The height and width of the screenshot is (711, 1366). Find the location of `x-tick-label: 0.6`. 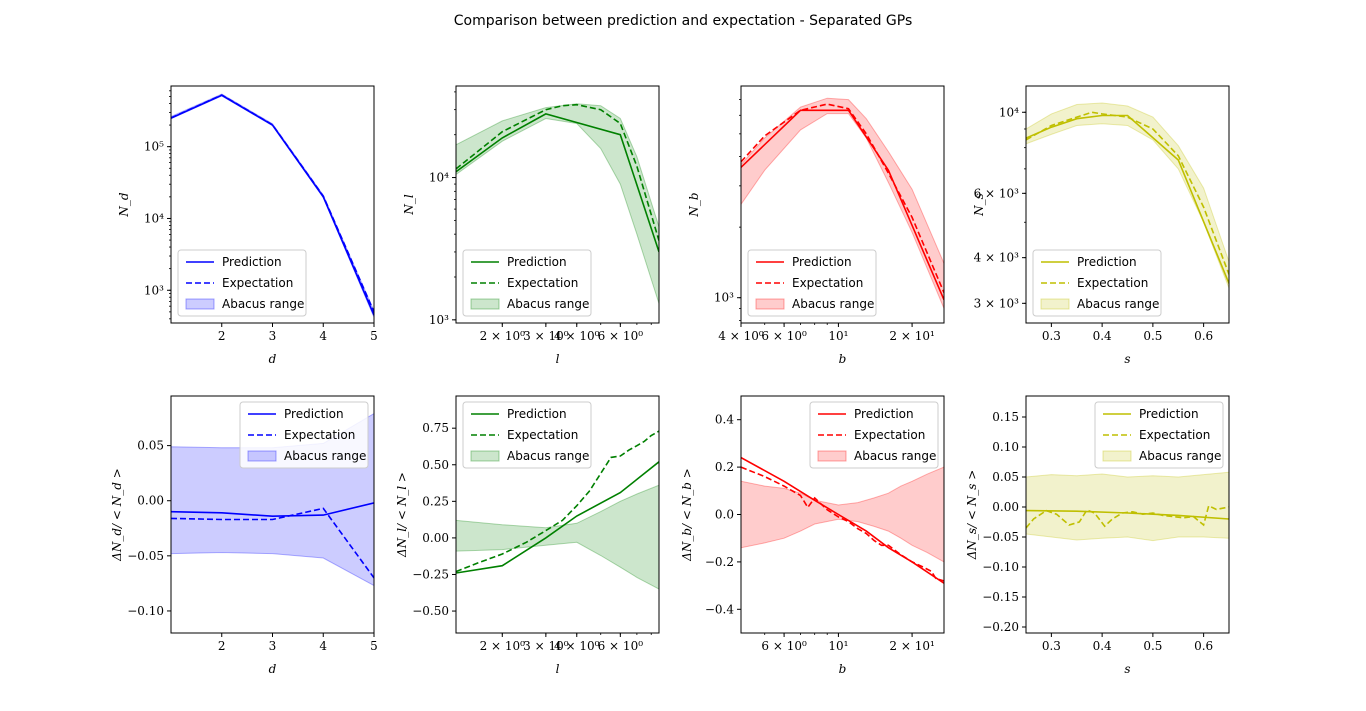

x-tick-label: 0.6 is located at coordinates (1203, 336).